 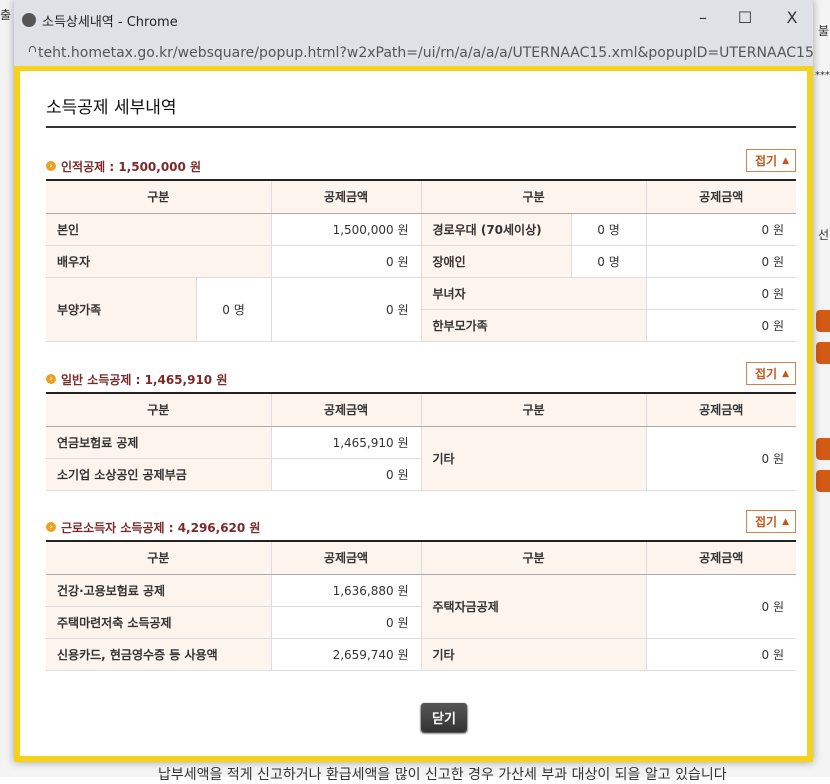 What do you see at coordinates (158, 474) in the screenshot?
I see `row-label: 소기업 소상공인 공제부금` at bounding box center [158, 474].